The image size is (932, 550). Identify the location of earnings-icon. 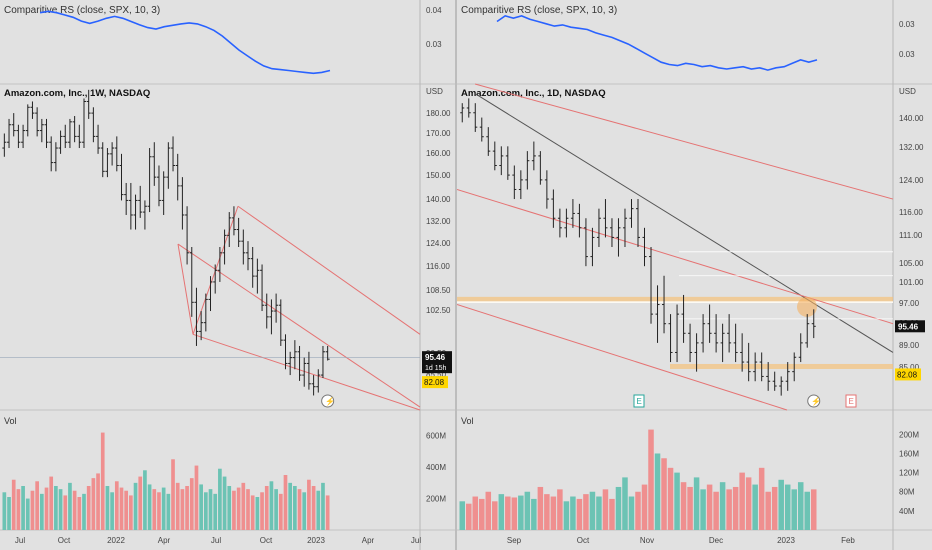
(639, 401).